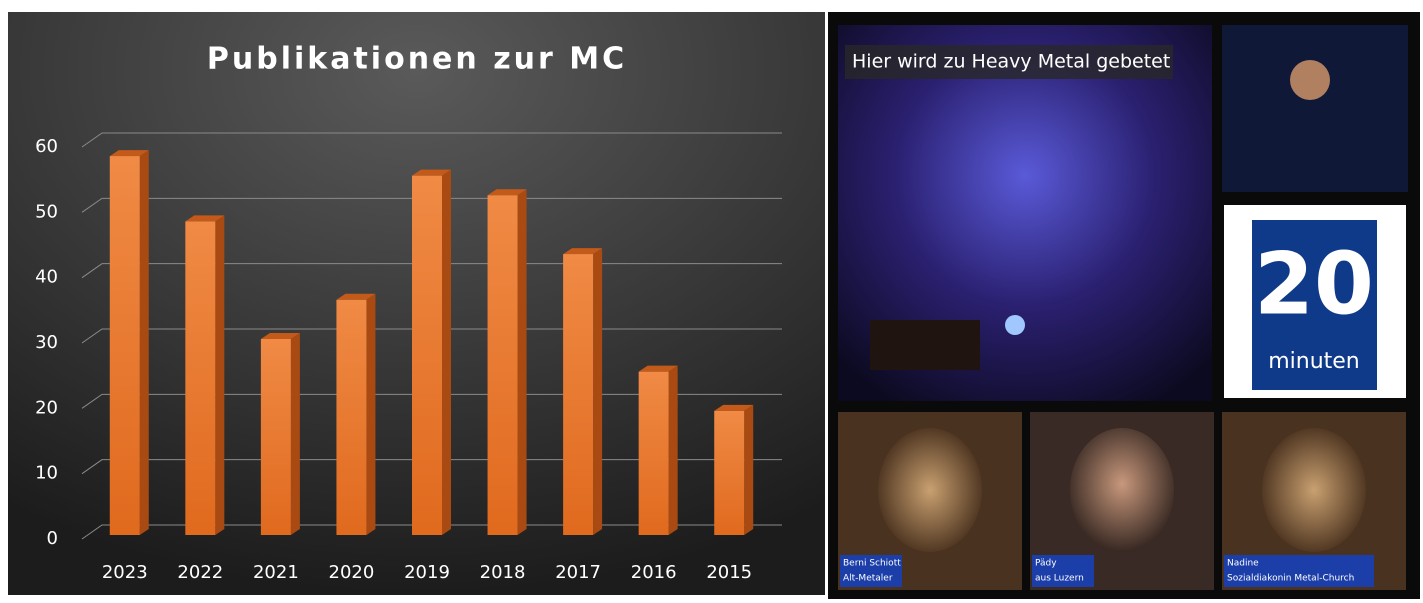 This screenshot has width=1423, height=603. I want to click on y-tick-label: 40, so click(46, 277).